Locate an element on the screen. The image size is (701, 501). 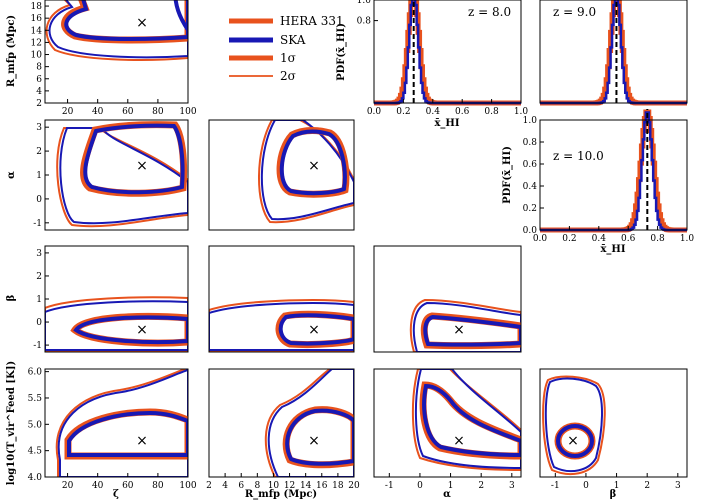
x-tick-label: 16 is located at coordinates (322, 486).